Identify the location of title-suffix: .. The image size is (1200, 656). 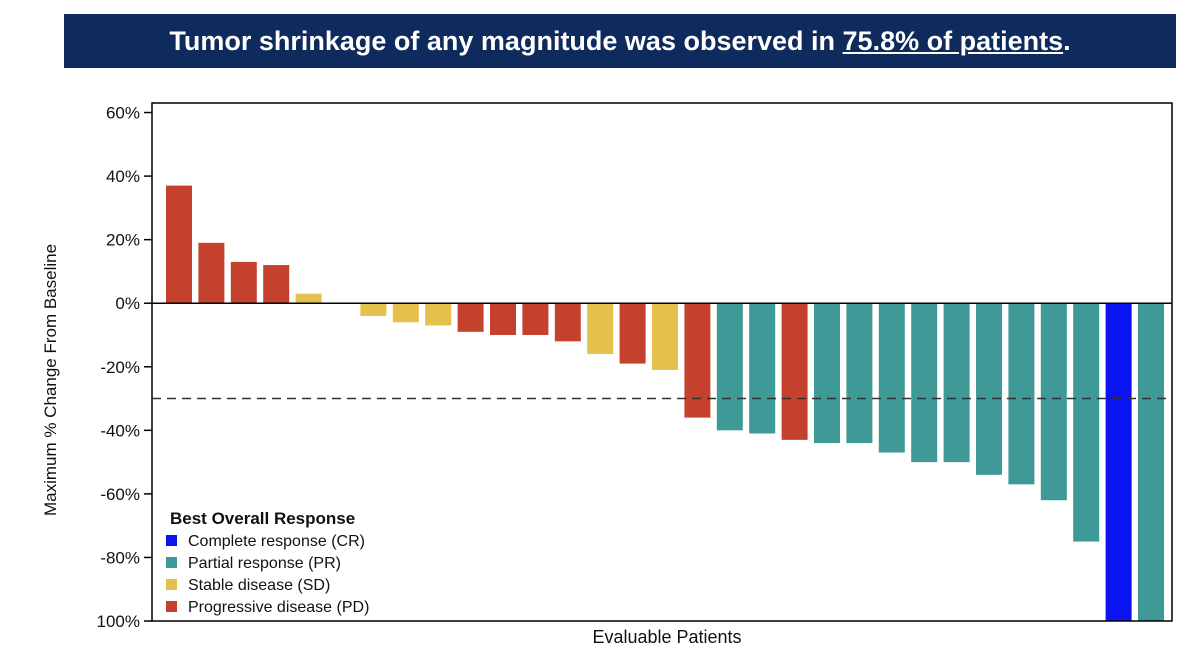
(1067, 41).